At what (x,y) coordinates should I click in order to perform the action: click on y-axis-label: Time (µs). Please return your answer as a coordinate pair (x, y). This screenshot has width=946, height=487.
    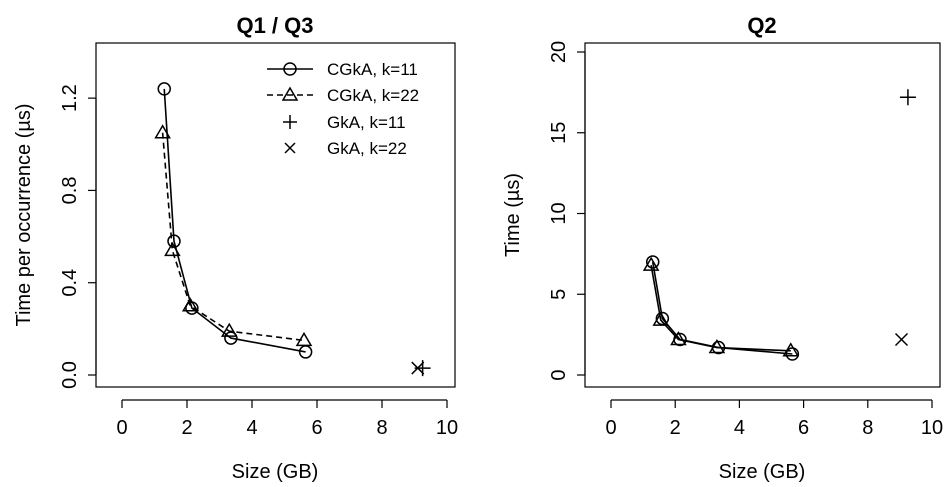
    Looking at the image, I should click on (513, 215).